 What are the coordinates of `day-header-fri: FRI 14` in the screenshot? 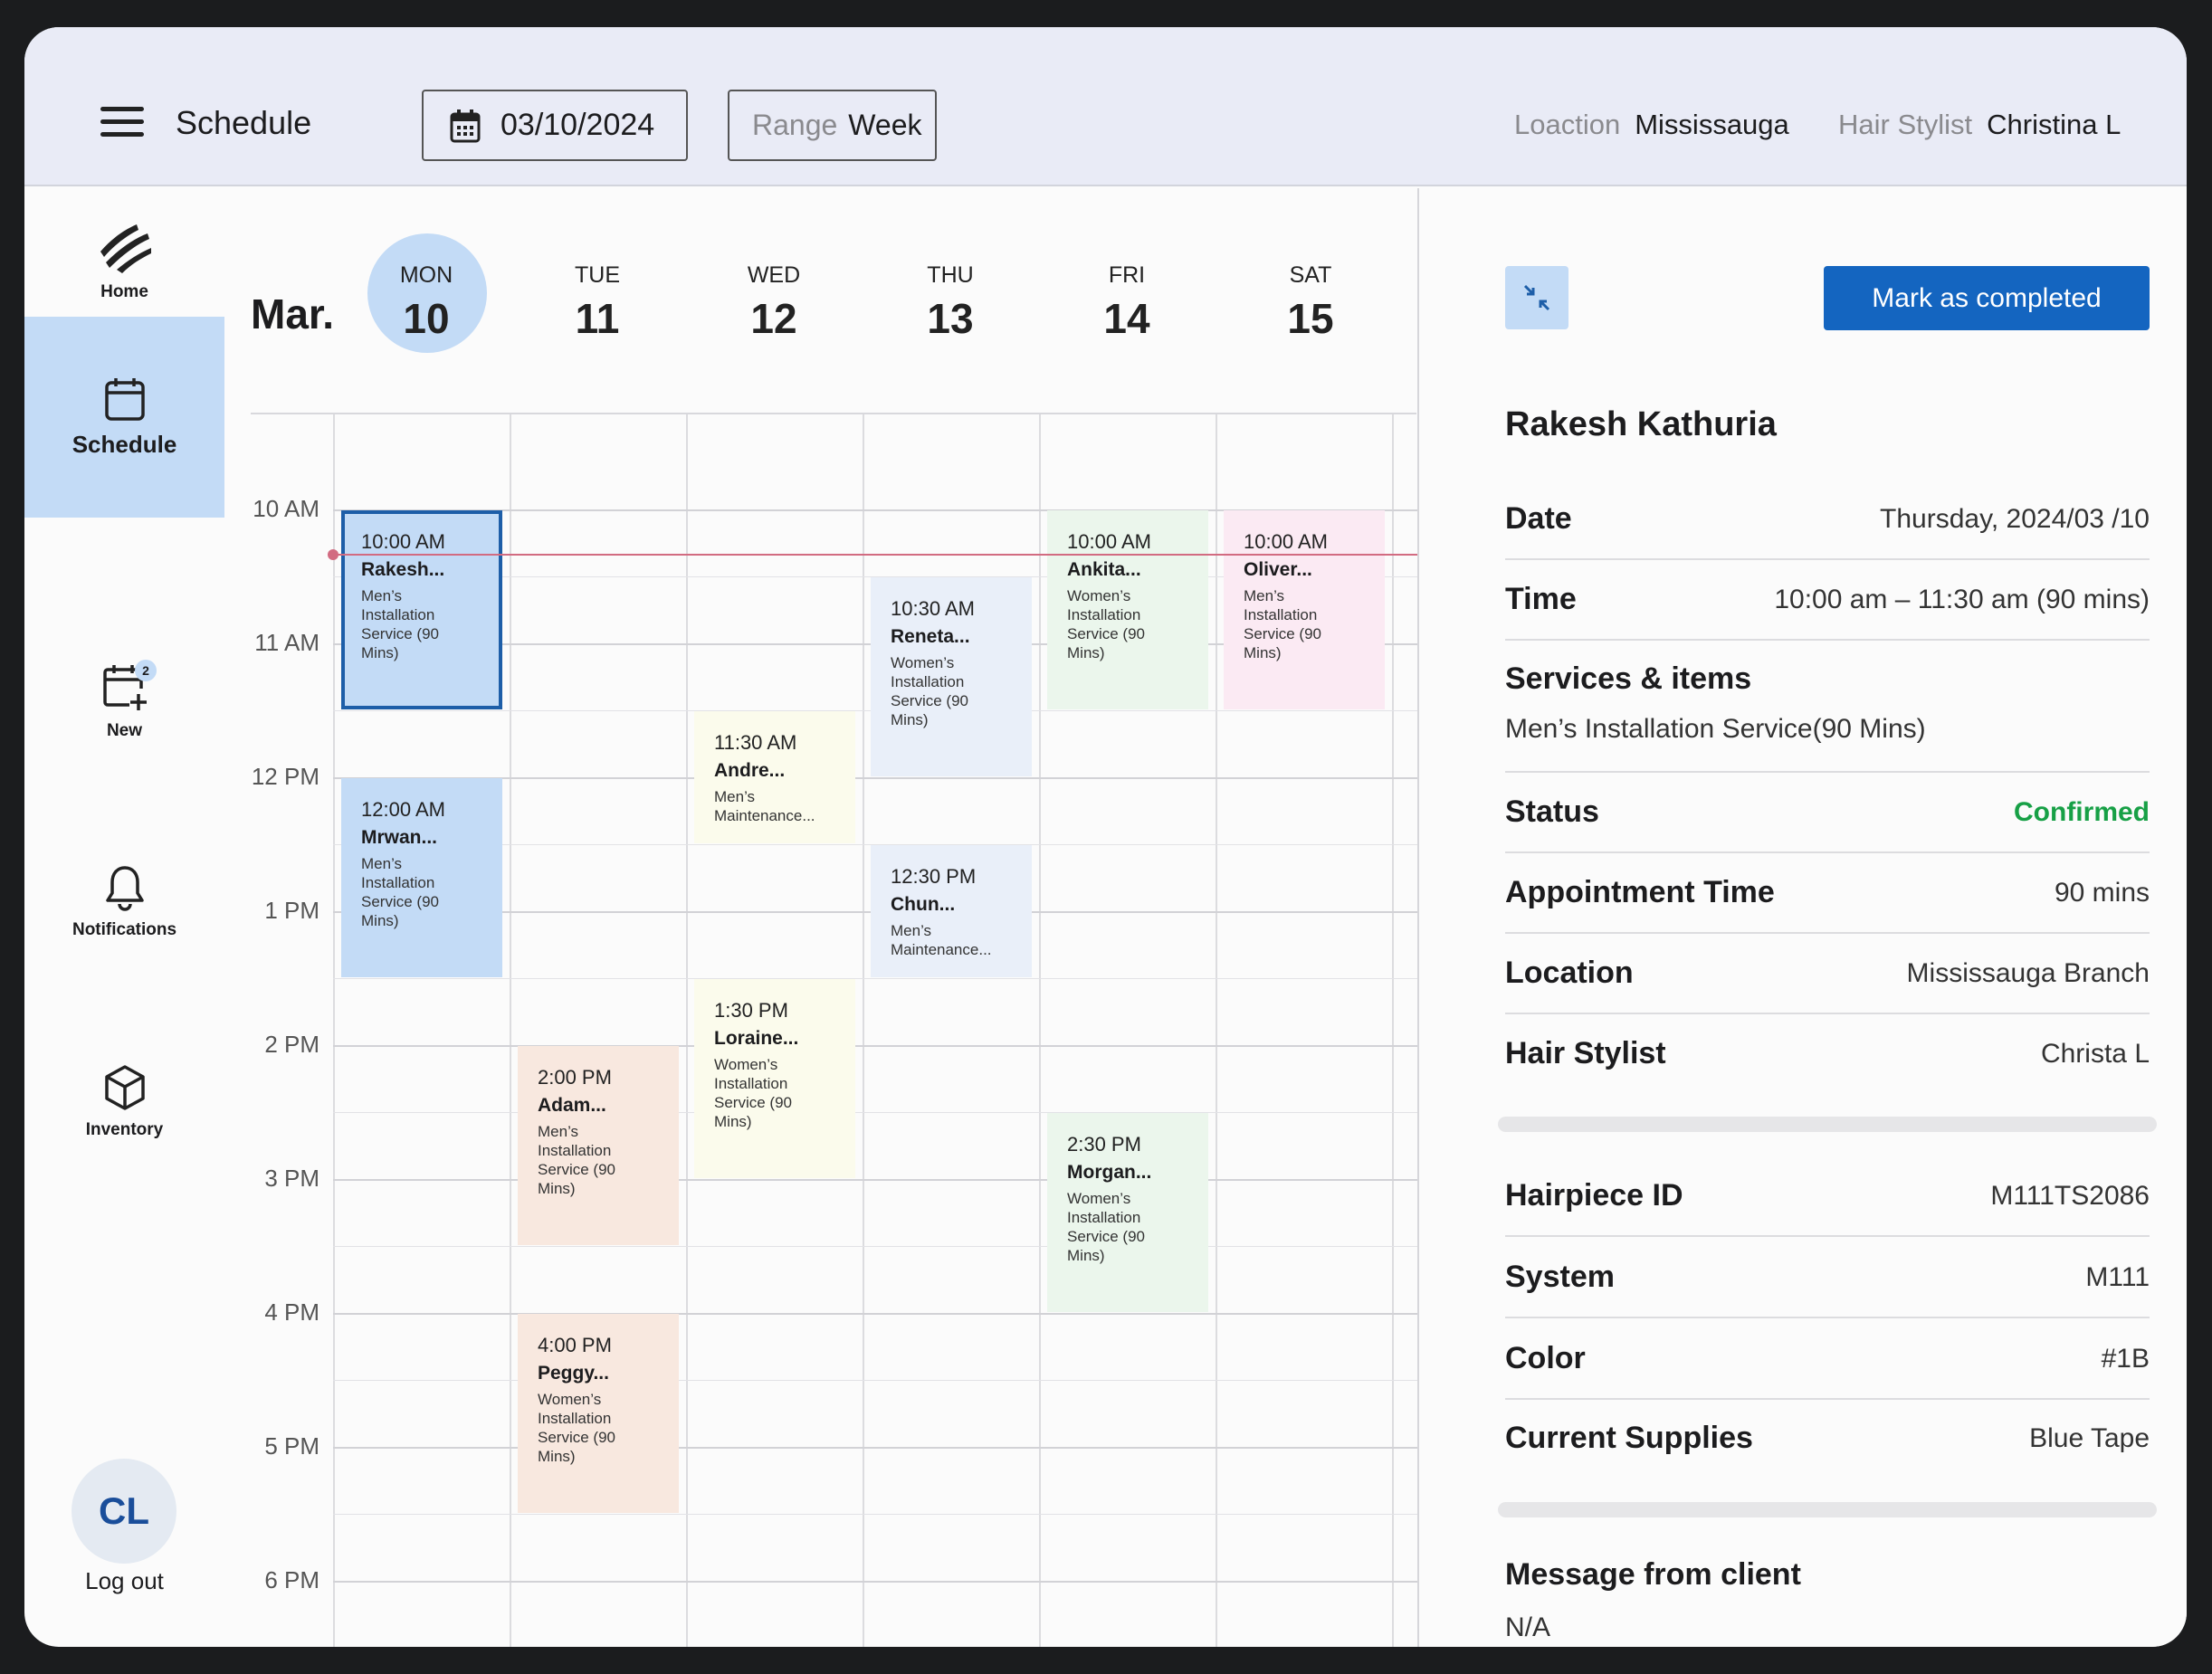 It's located at (1126, 302).